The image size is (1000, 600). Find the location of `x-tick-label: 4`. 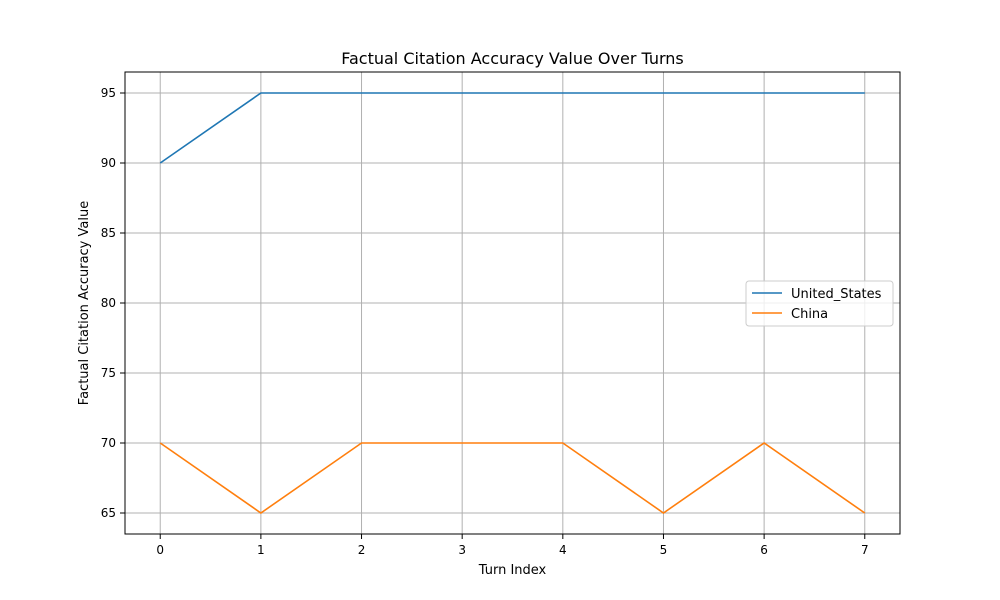

x-tick-label: 4 is located at coordinates (563, 550).